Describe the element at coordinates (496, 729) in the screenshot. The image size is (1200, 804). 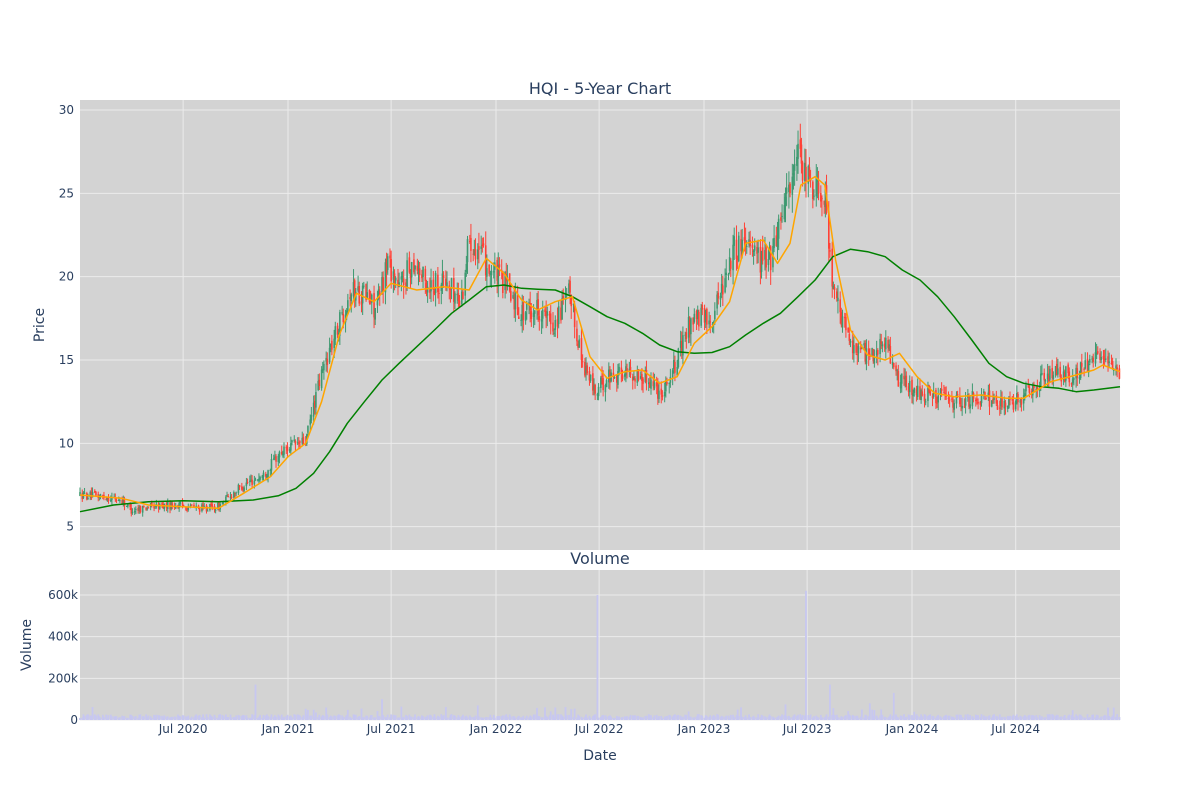
I see `date-tick-label: Jan 2022` at that location.